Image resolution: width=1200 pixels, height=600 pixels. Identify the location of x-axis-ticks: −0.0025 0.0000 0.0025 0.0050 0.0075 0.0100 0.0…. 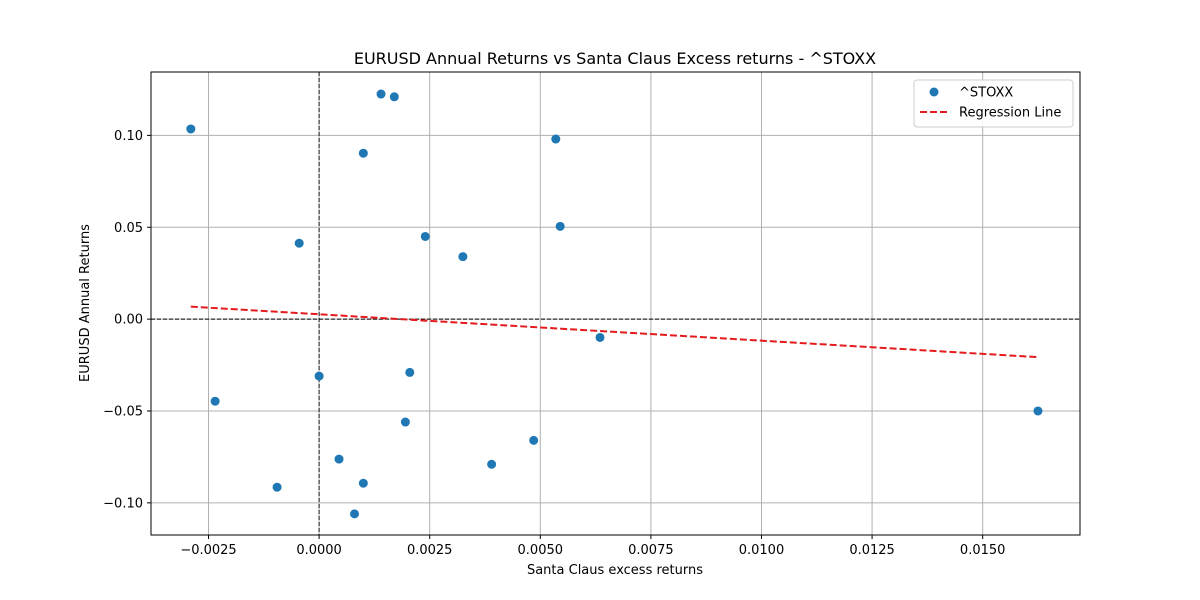
(592, 546).